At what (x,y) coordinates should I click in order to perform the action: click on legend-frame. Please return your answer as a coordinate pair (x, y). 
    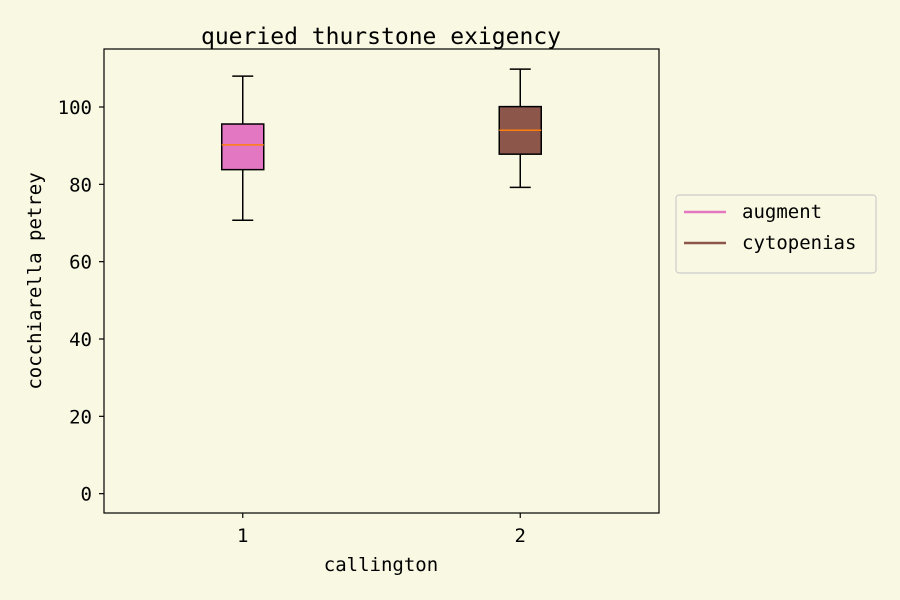
    Looking at the image, I should click on (776, 234).